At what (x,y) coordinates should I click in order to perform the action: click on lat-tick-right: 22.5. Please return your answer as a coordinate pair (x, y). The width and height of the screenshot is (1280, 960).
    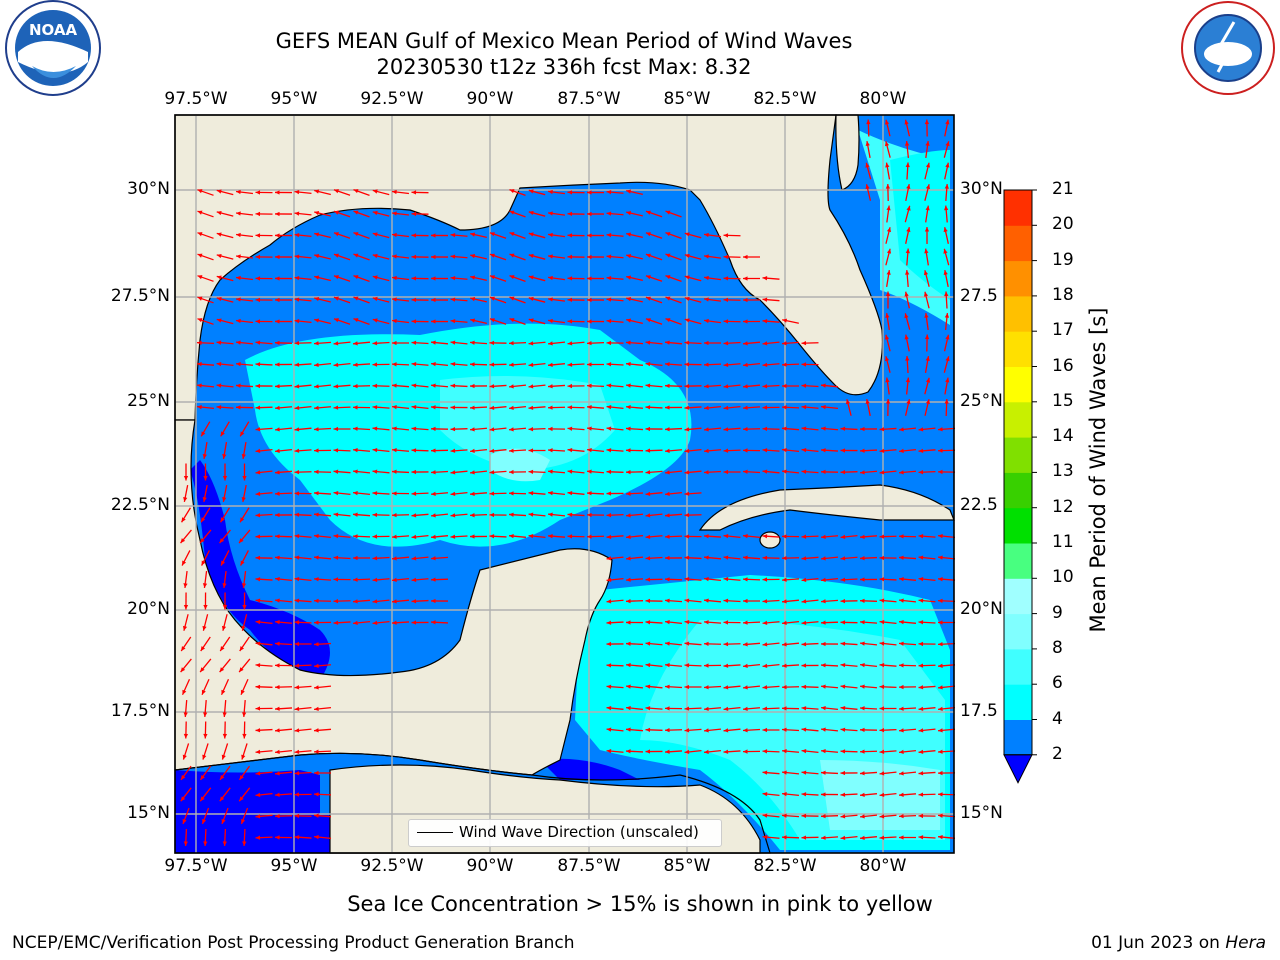
    Looking at the image, I should click on (979, 505).